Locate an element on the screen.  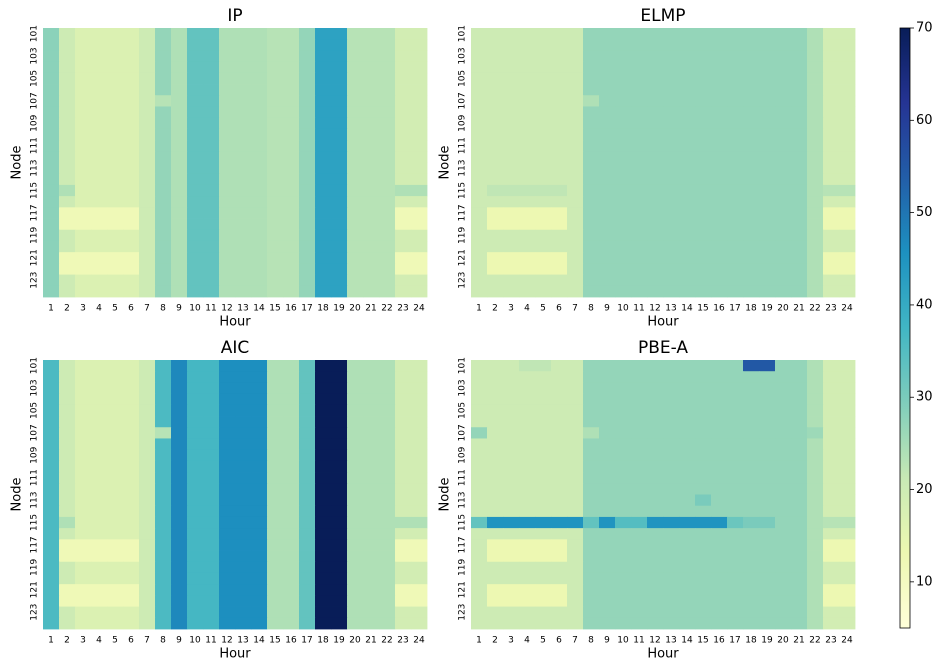
y-tick-label: 103 is located at coordinates (35, 55).